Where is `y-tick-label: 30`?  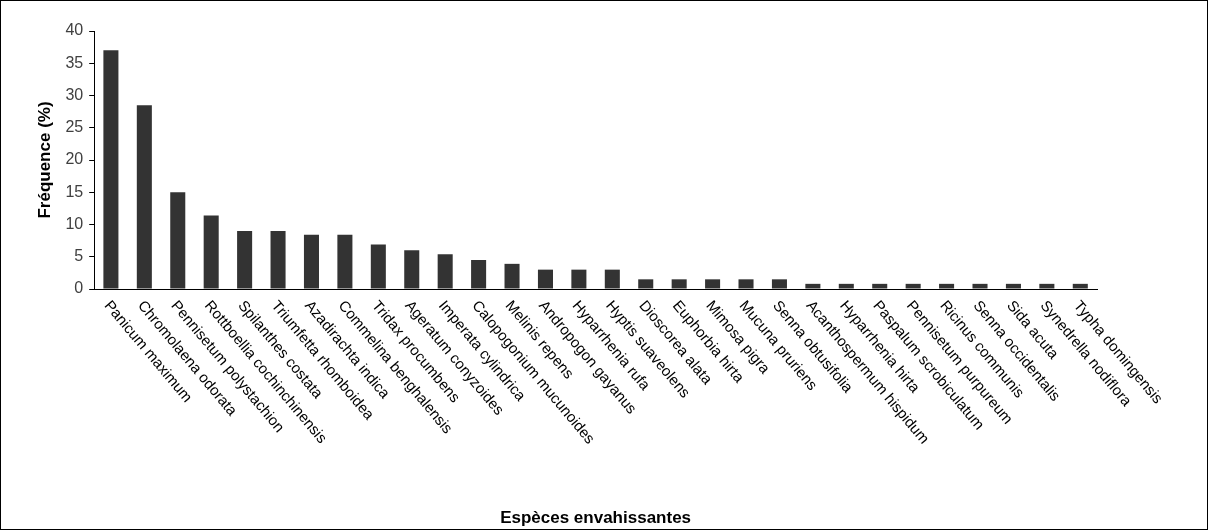
y-tick-label: 30 is located at coordinates (74, 94).